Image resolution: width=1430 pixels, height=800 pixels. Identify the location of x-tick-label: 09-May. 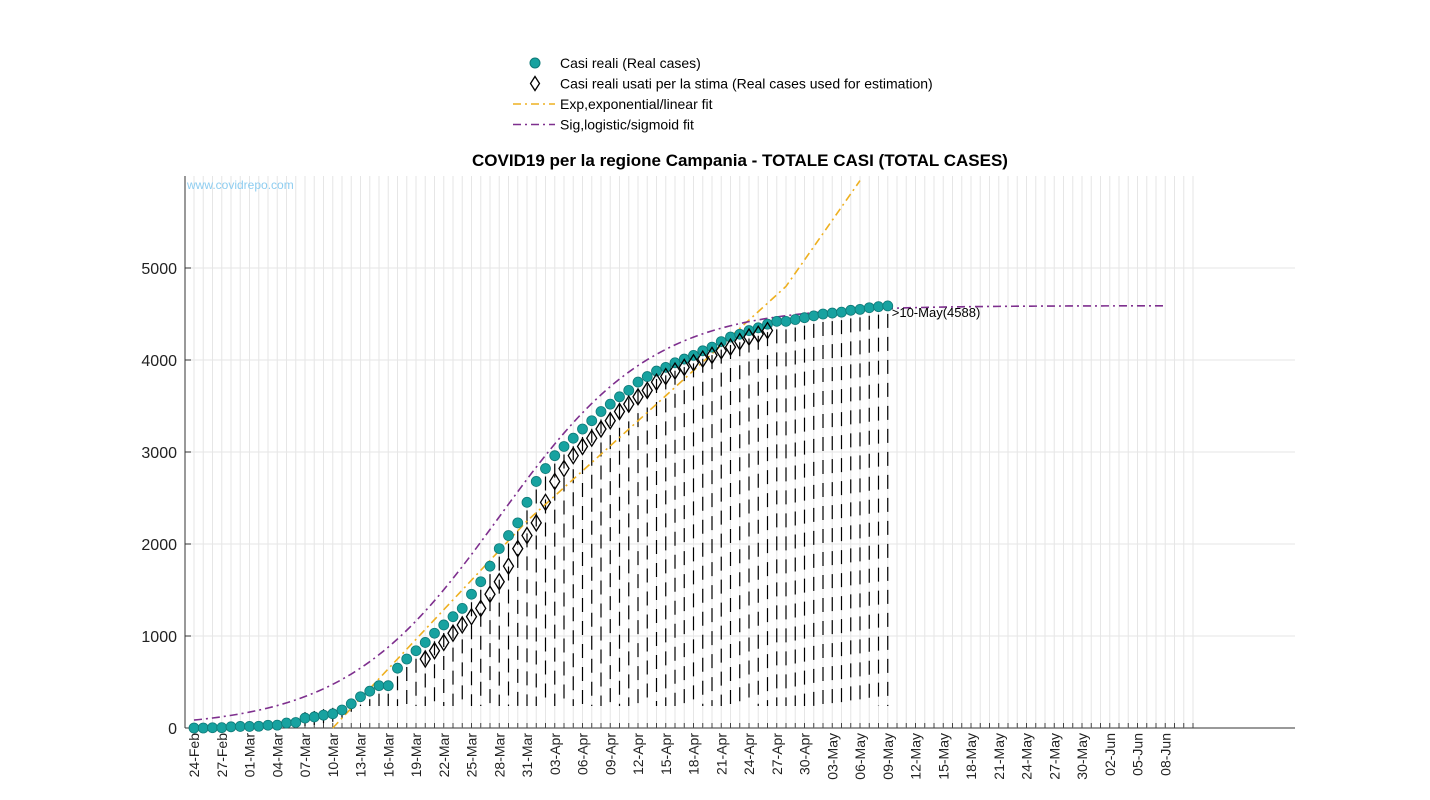
(888, 756).